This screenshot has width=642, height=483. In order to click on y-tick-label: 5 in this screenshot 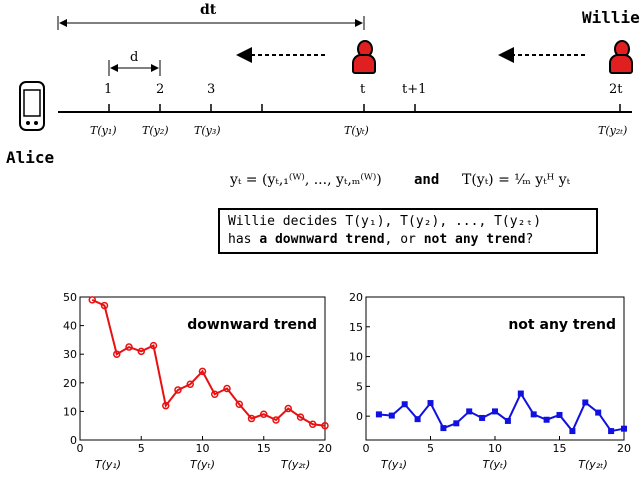, I will do `click(359, 386)`.